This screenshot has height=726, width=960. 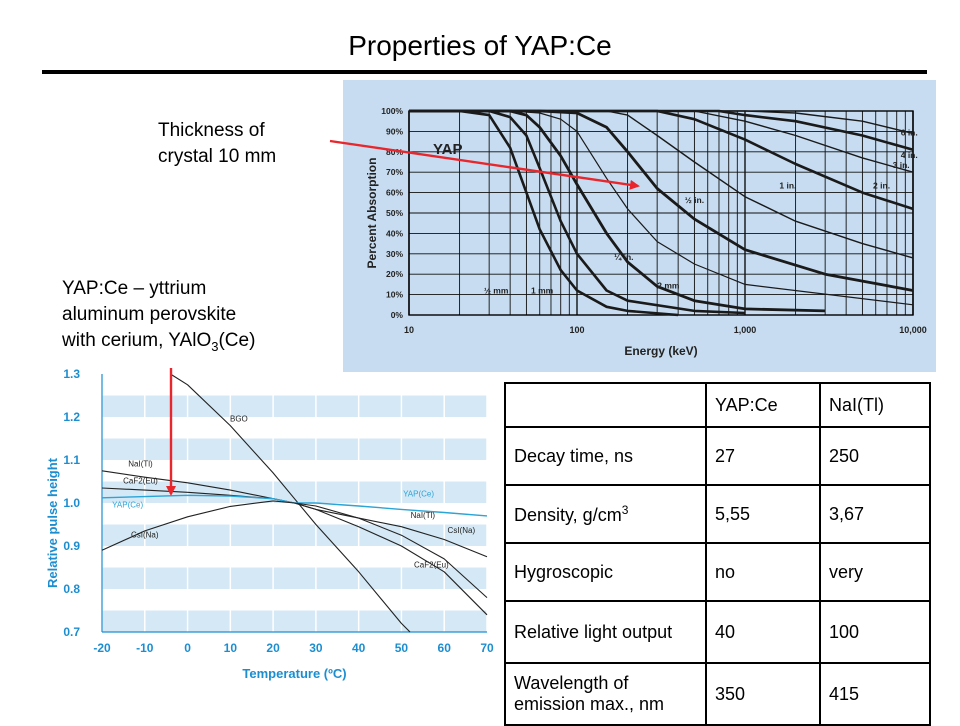 I want to click on table-cell-nai: 415, so click(x=875, y=694).